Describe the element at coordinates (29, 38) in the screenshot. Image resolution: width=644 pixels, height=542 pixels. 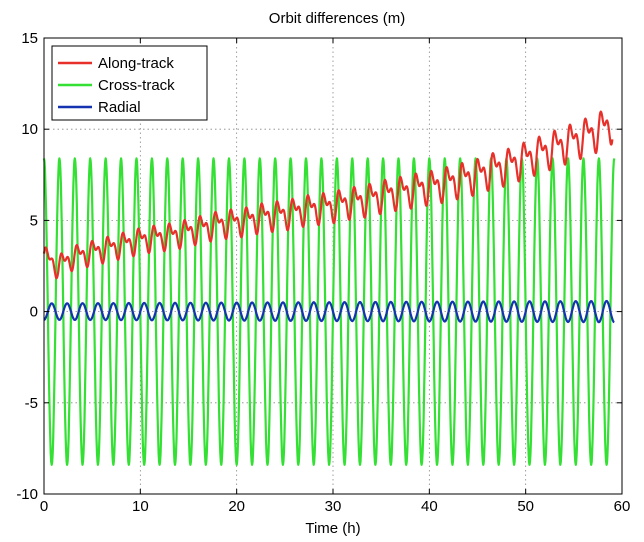
I see `y-tick-label: 15` at that location.